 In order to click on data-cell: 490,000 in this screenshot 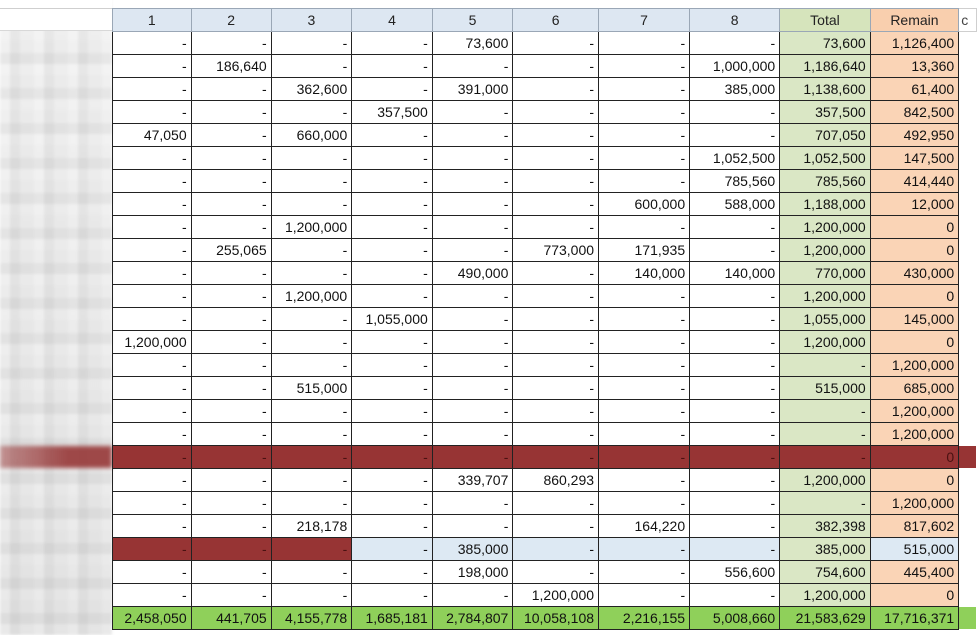, I will do `click(472, 273)`.